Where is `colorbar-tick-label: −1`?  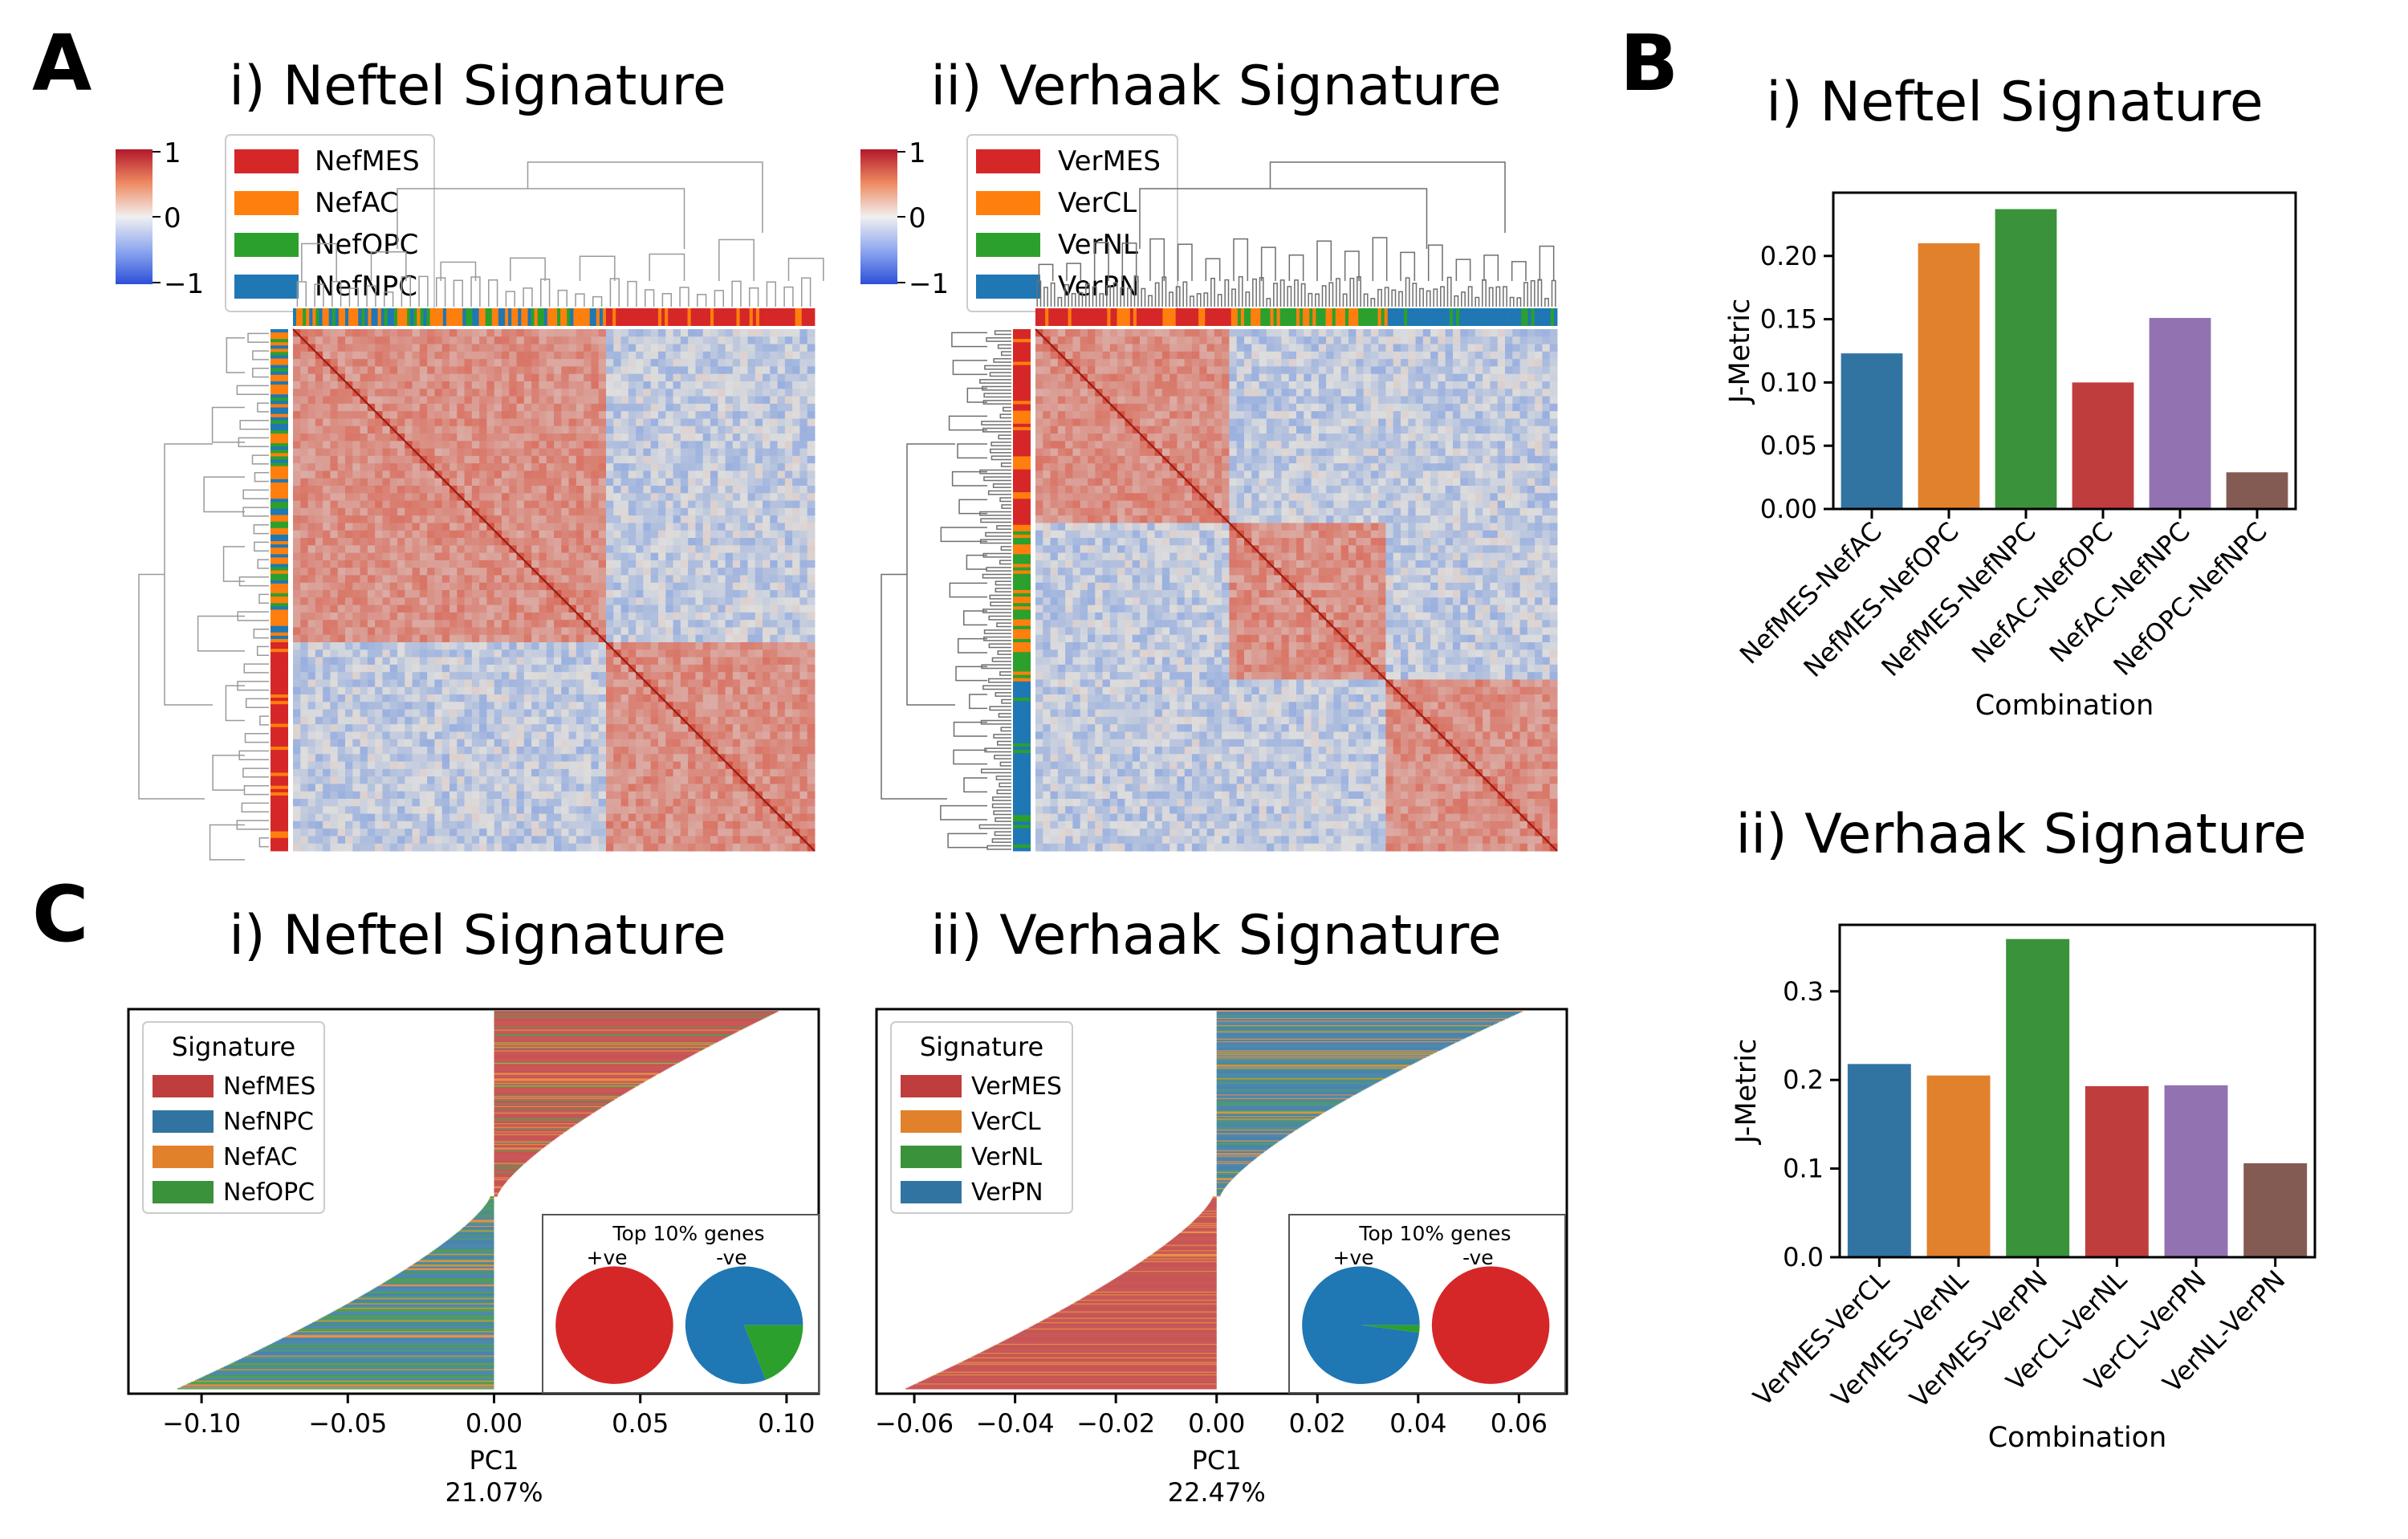 colorbar-tick-label: −1 is located at coordinates (929, 284).